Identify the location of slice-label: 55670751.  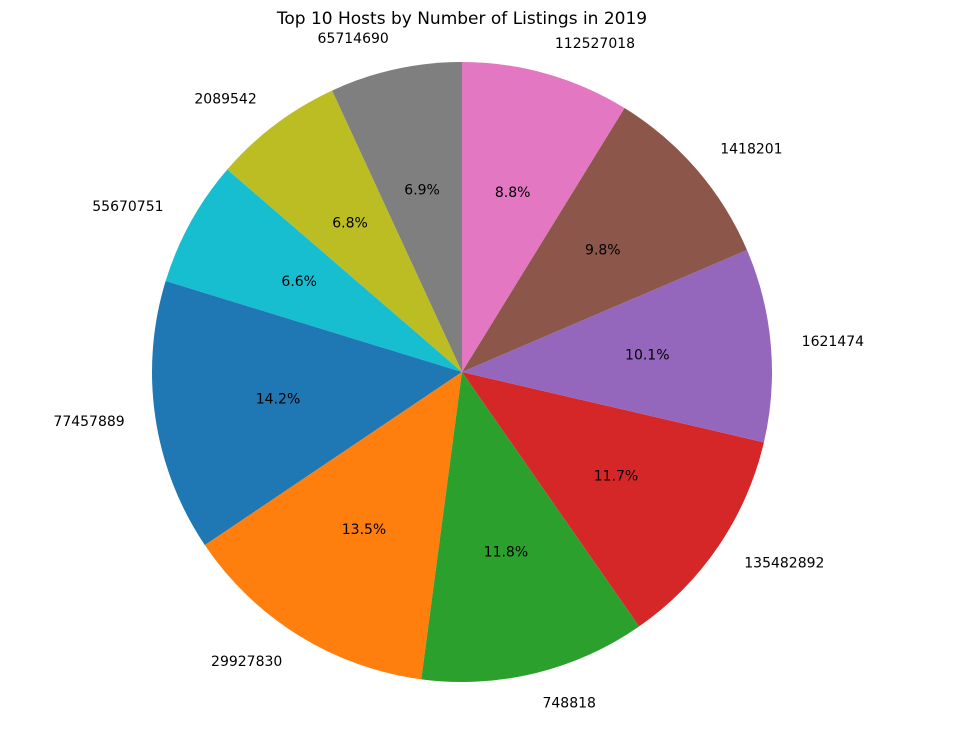
(127, 207).